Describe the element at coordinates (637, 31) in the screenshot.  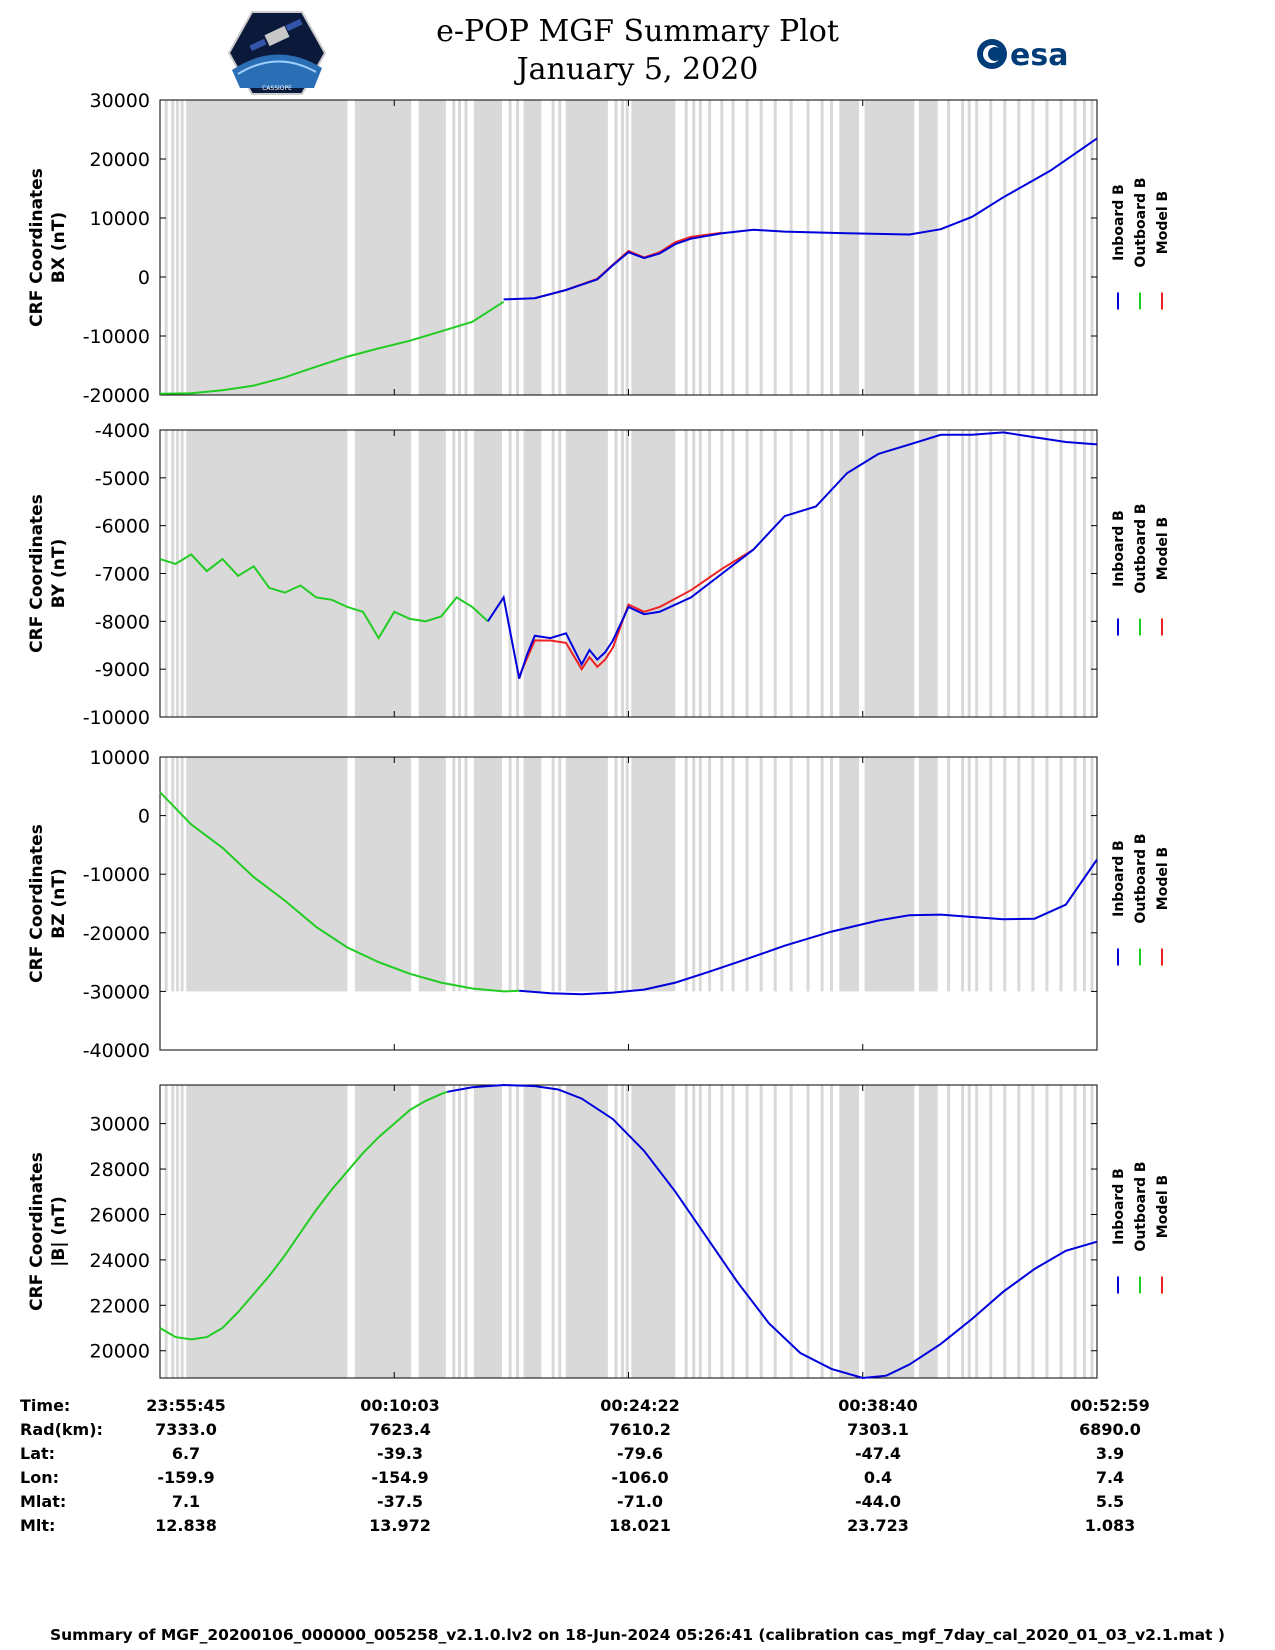
I see `plot-title: e-POP MGF Summary Plot` at that location.